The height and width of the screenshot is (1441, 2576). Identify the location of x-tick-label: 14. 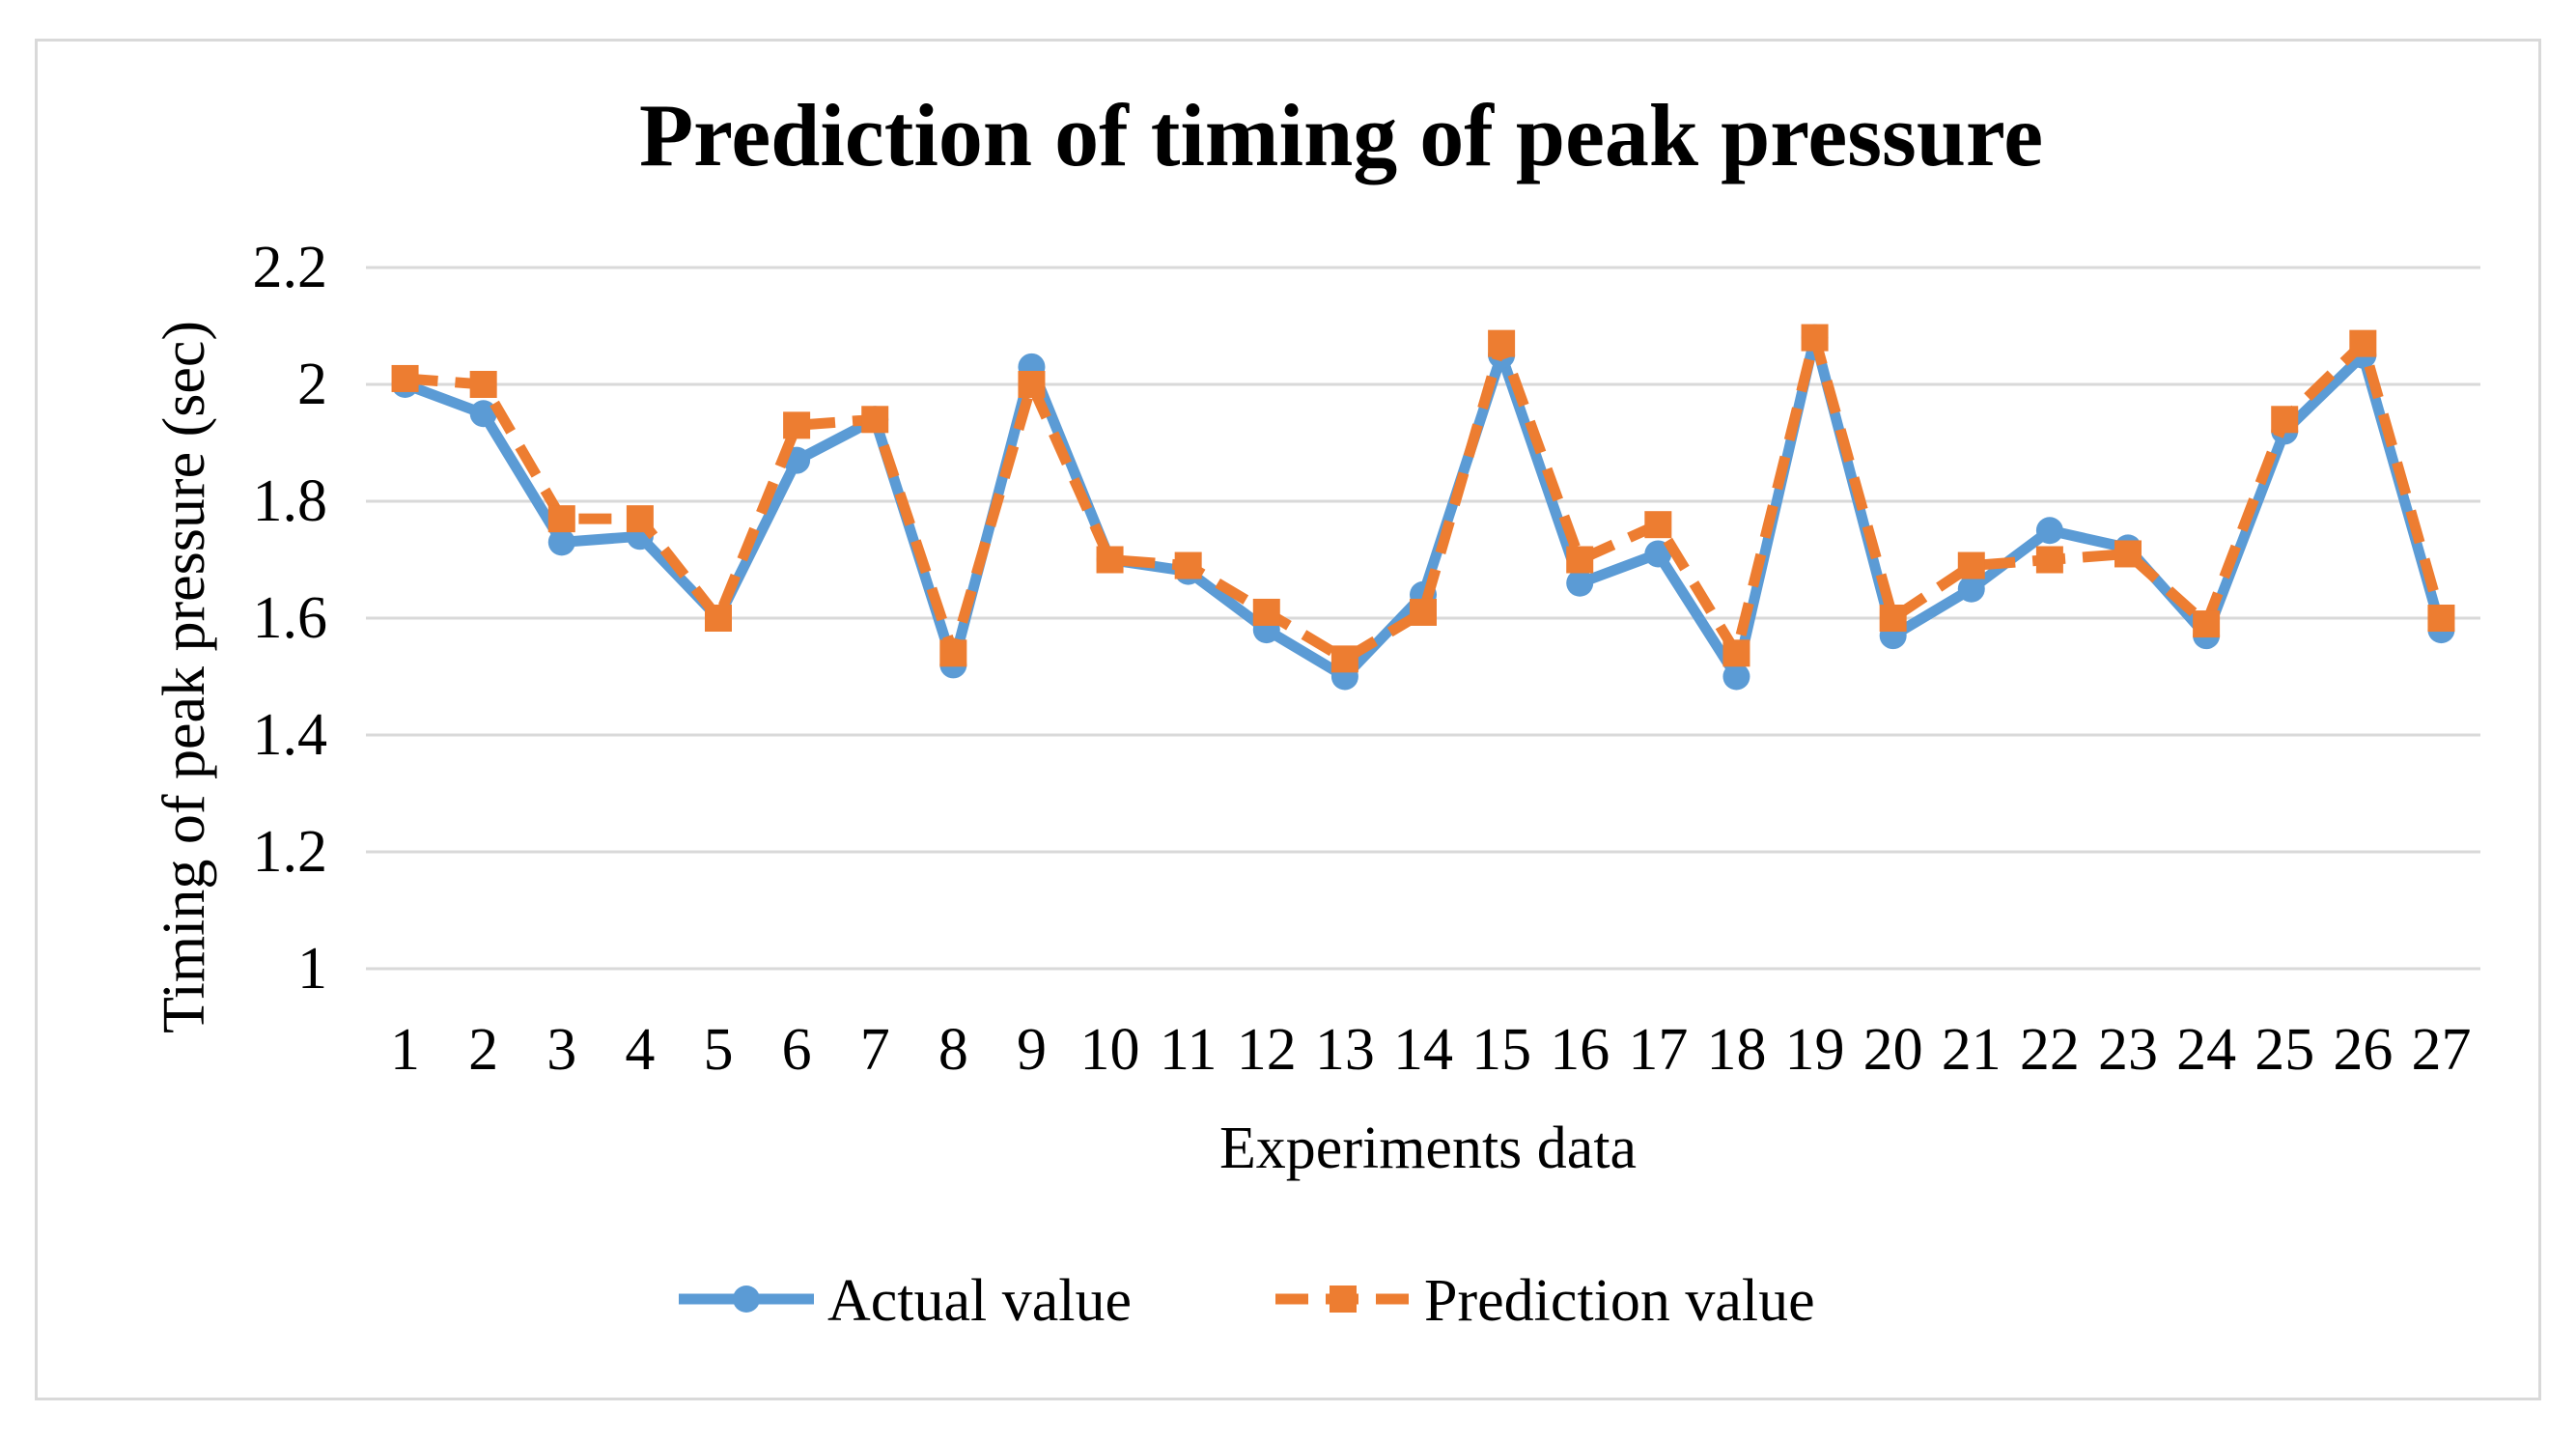
(1423, 1050).